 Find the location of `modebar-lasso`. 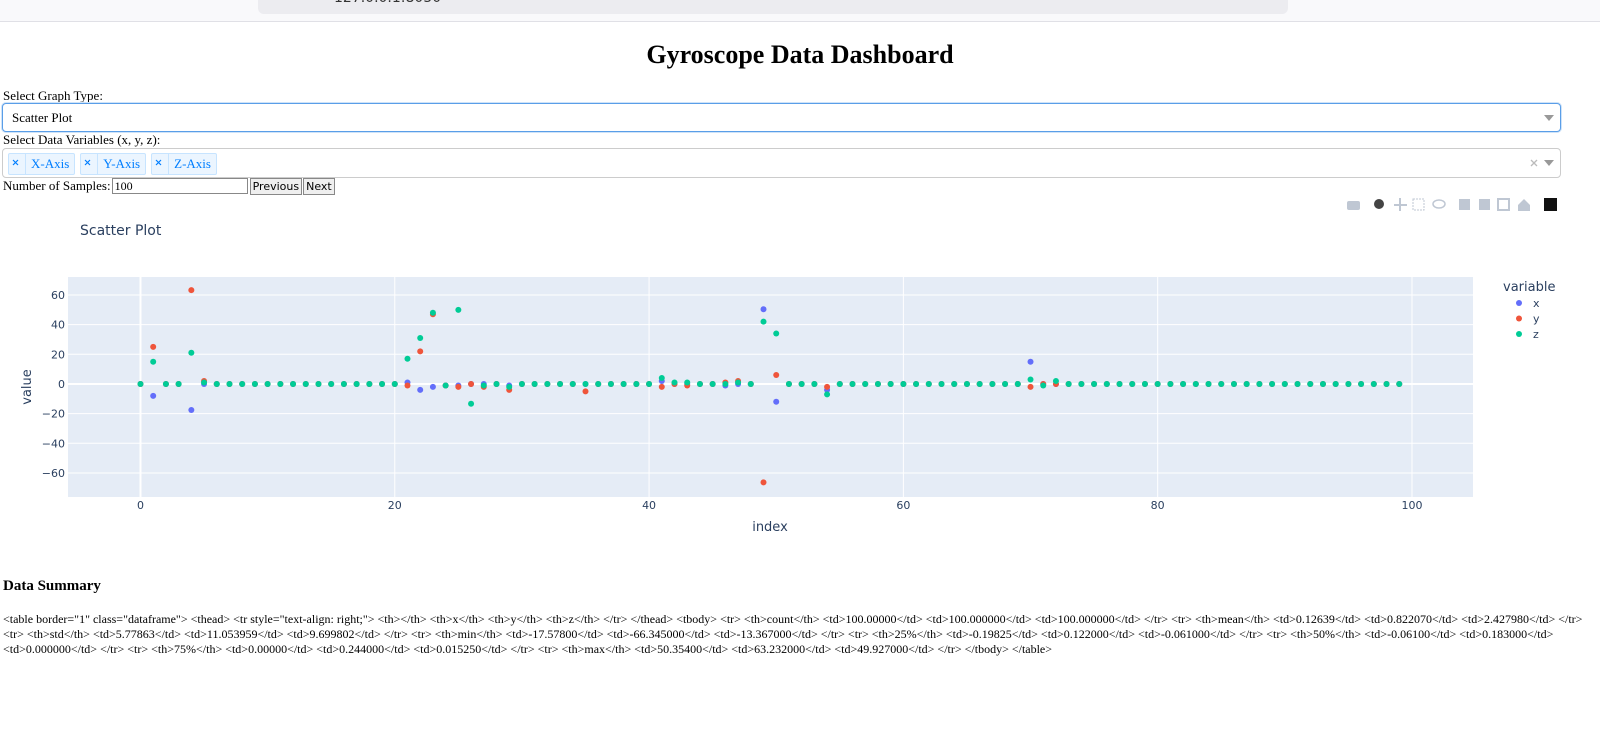

modebar-lasso is located at coordinates (1439, 204).